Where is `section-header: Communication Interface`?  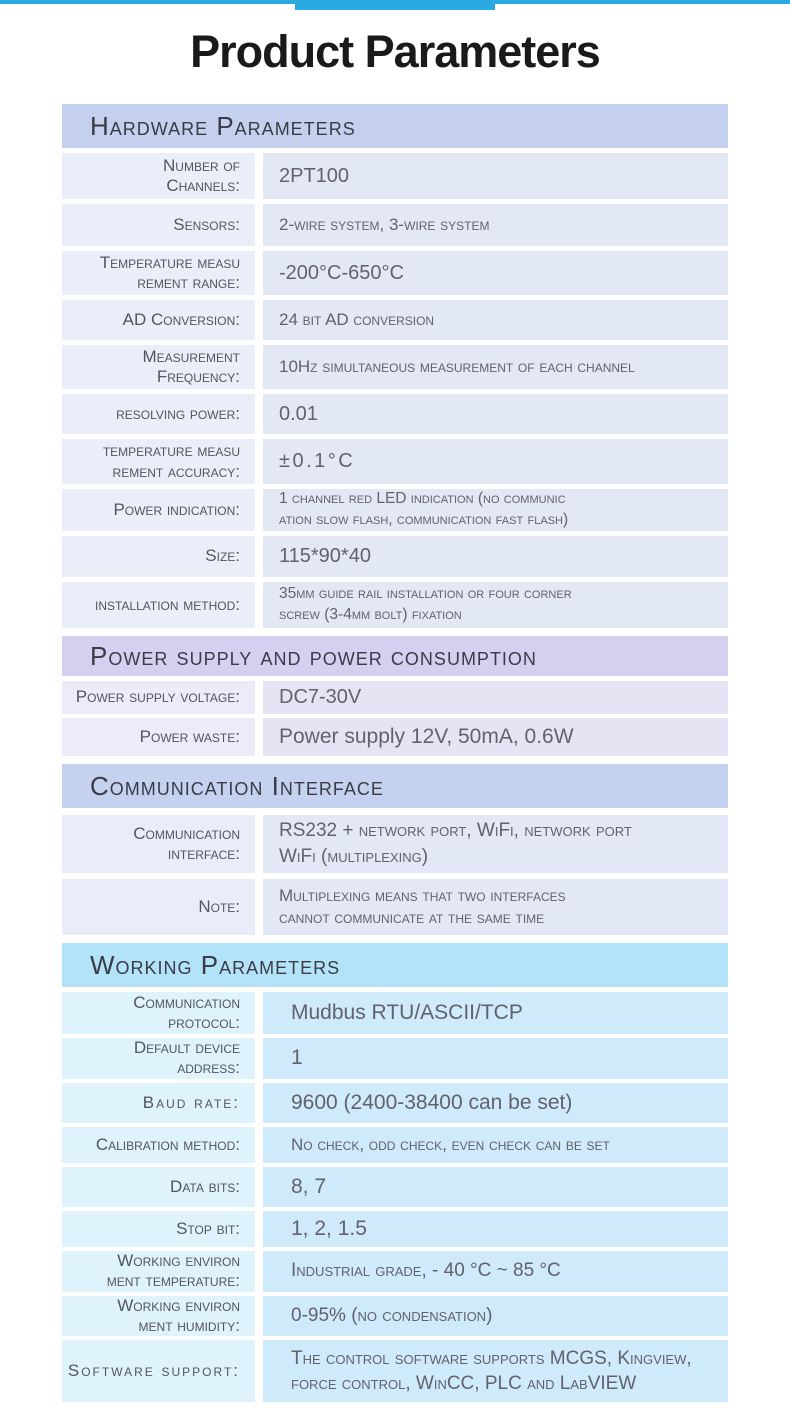 section-header: Communication Interface is located at coordinates (395, 786).